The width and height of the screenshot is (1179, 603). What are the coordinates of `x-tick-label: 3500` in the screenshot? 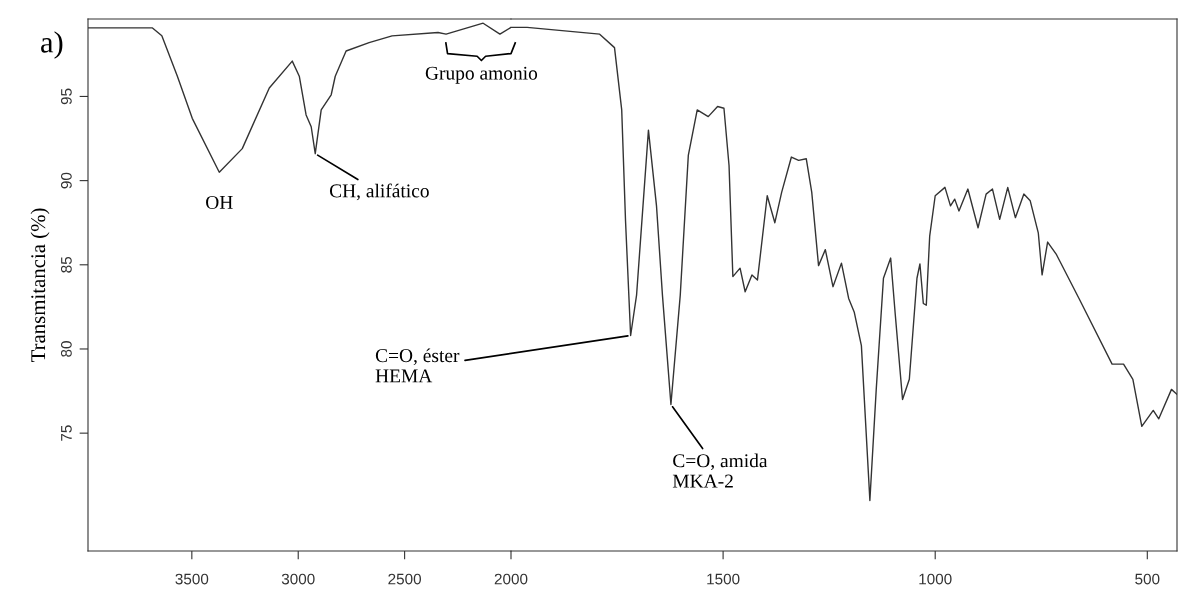 It's located at (192, 579).